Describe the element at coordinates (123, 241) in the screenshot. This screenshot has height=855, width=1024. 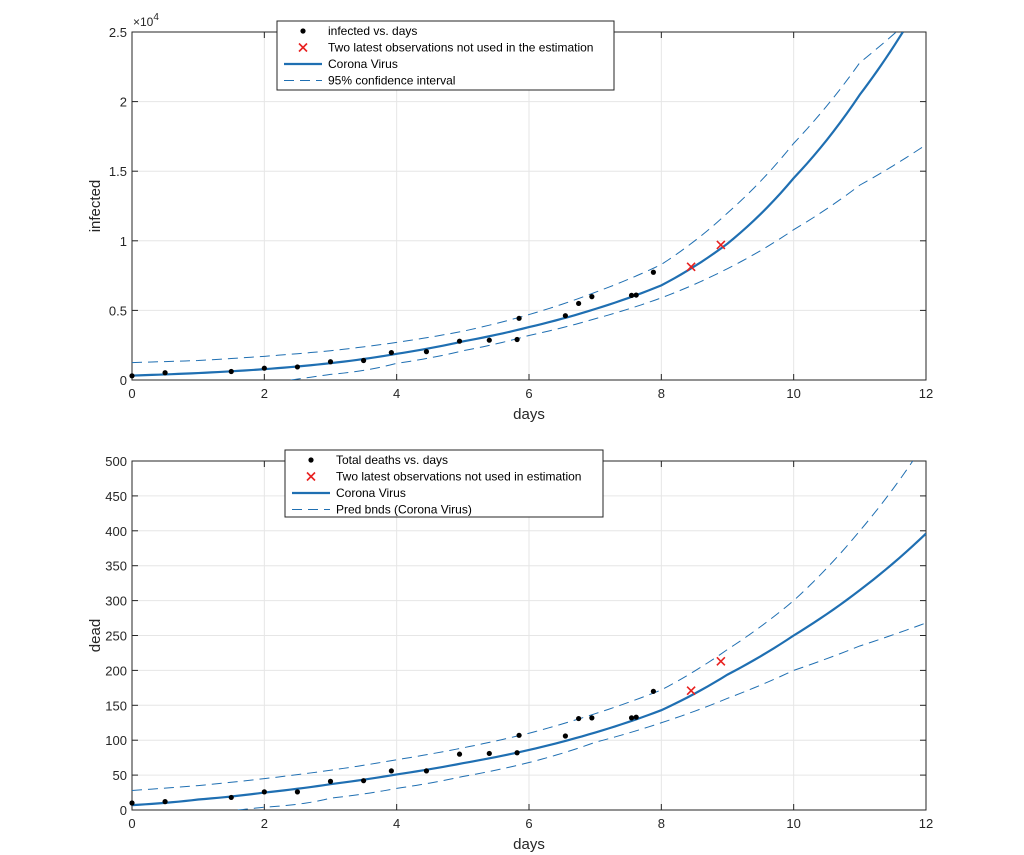
I see `y-tick-label: 1` at that location.